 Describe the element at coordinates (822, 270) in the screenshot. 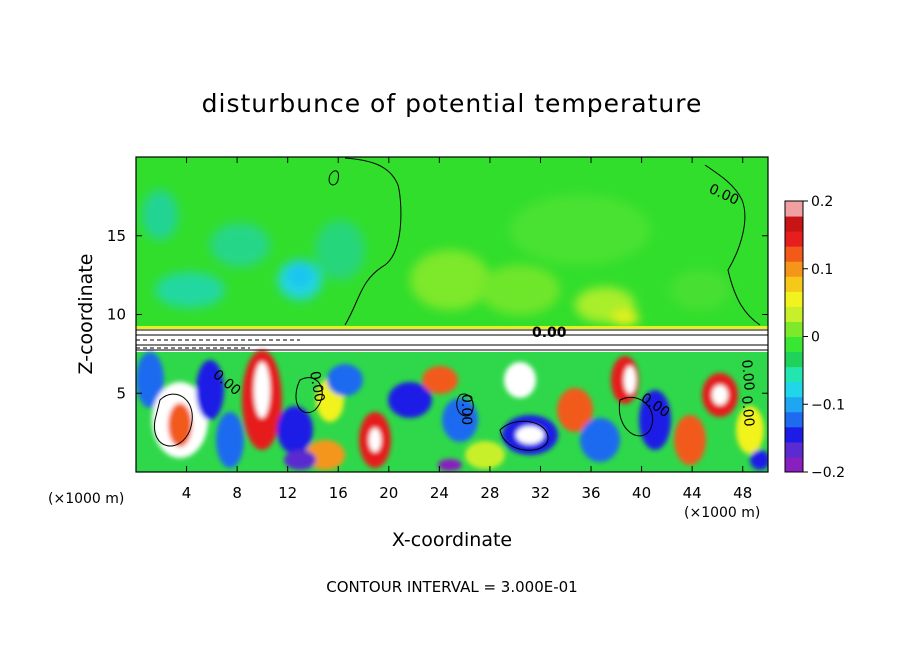

I see `colorbar-tick-label: 0.1` at that location.